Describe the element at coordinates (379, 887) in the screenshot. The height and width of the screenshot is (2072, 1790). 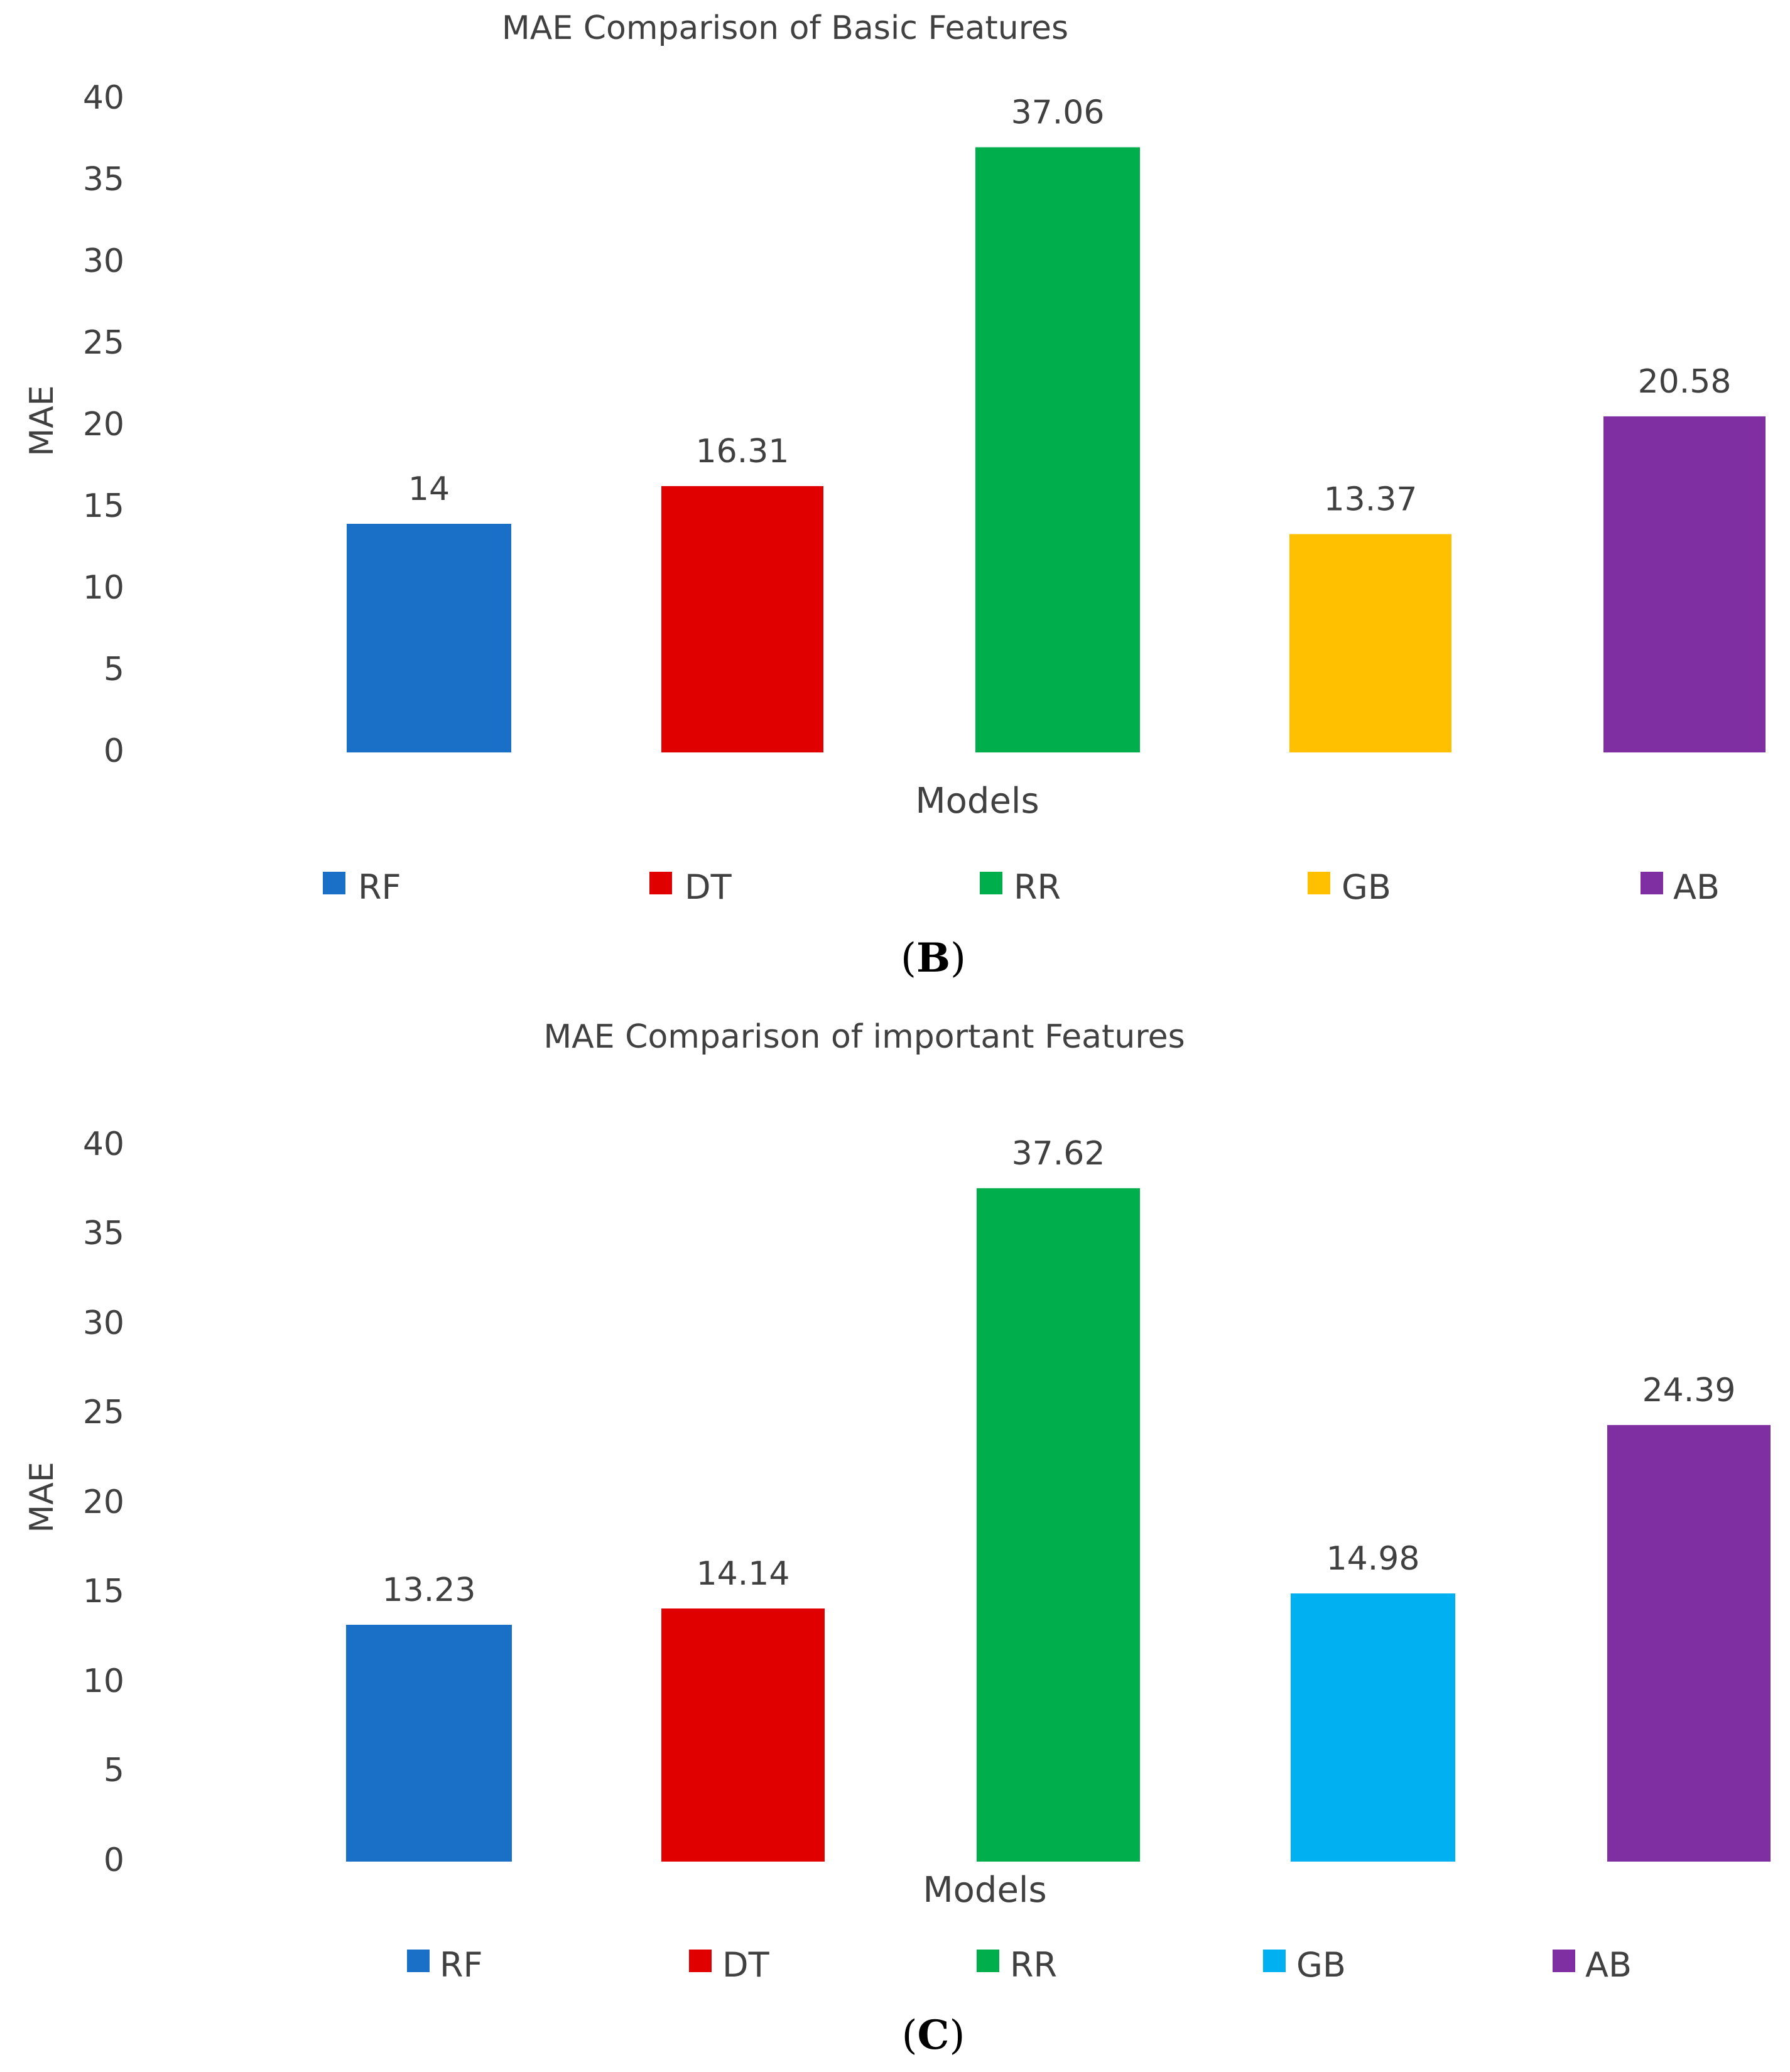
I see `chart-b-legend-label-rf: RF` at that location.